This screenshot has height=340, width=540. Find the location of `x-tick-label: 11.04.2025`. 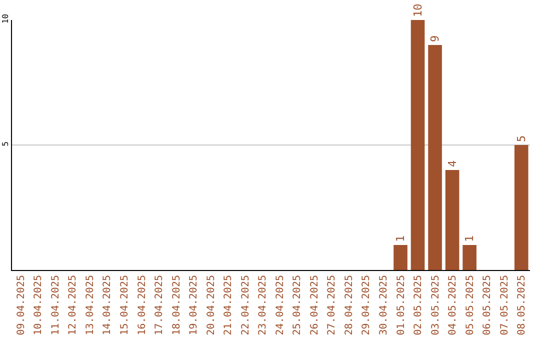

x-tick-label: 11.04.2025 is located at coordinates (56, 305).